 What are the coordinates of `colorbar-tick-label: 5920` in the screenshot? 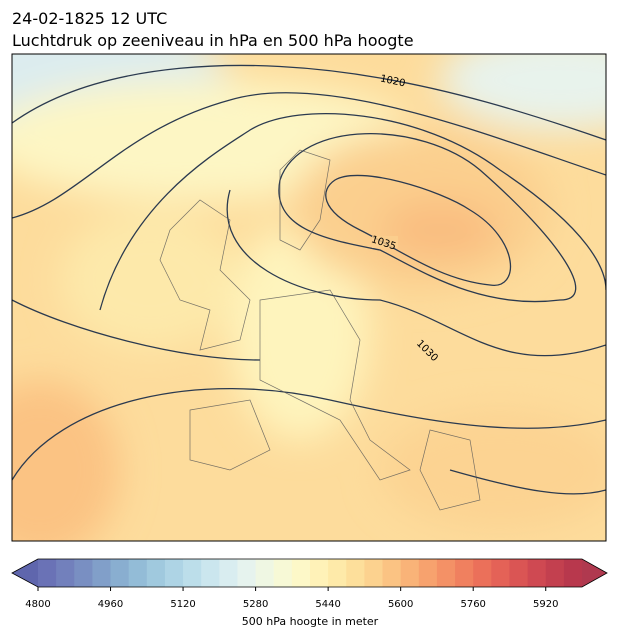 It's located at (545, 604).